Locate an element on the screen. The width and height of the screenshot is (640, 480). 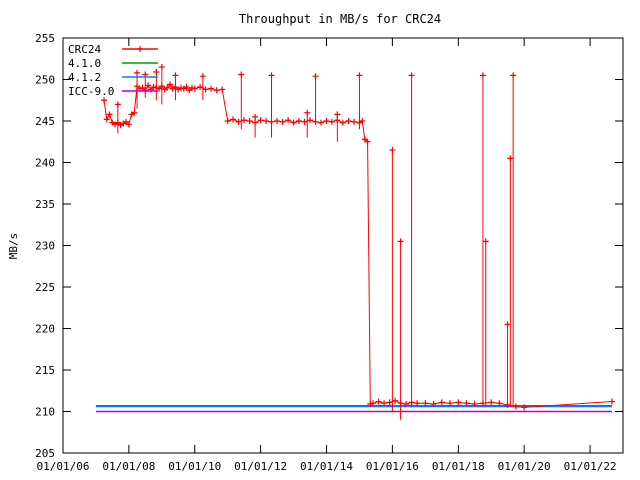
x-tick-label: 01/01/18 is located at coordinates (458, 466).